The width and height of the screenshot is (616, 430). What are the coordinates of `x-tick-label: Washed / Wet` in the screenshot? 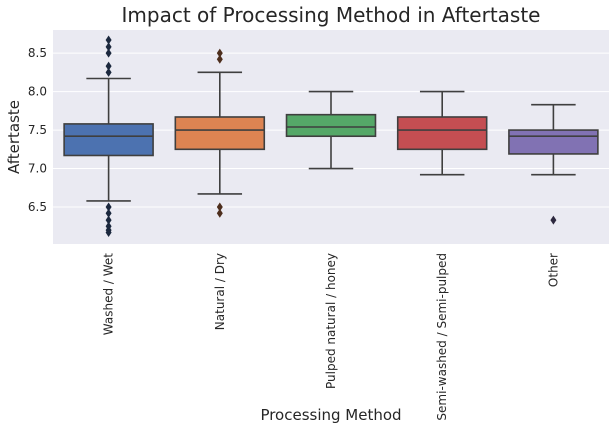 It's located at (109, 294).